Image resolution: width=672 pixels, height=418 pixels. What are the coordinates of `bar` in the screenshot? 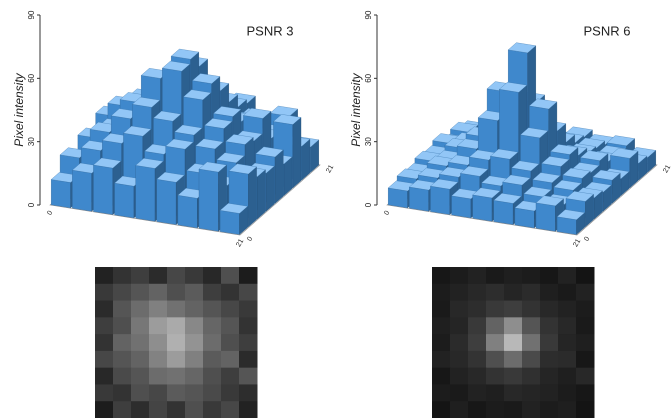 It's located at (571, 222).